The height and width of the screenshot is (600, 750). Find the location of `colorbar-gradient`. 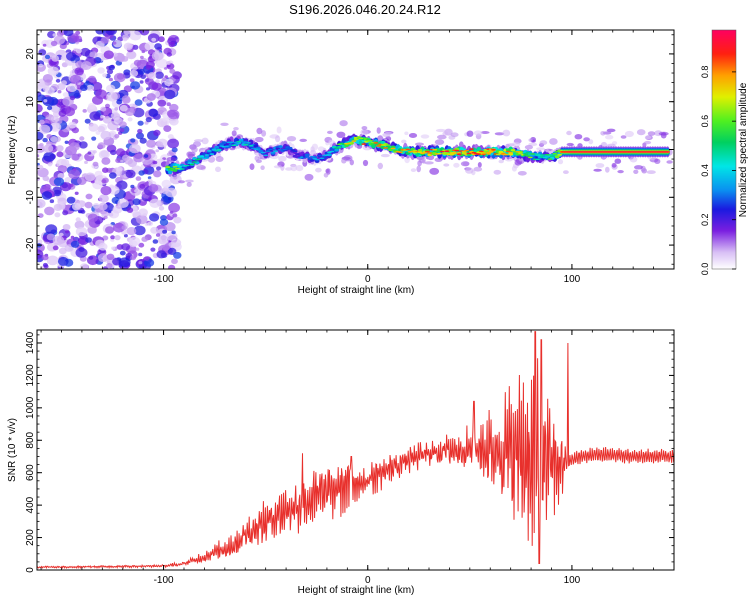

colorbar-gradient is located at coordinates (724, 149).